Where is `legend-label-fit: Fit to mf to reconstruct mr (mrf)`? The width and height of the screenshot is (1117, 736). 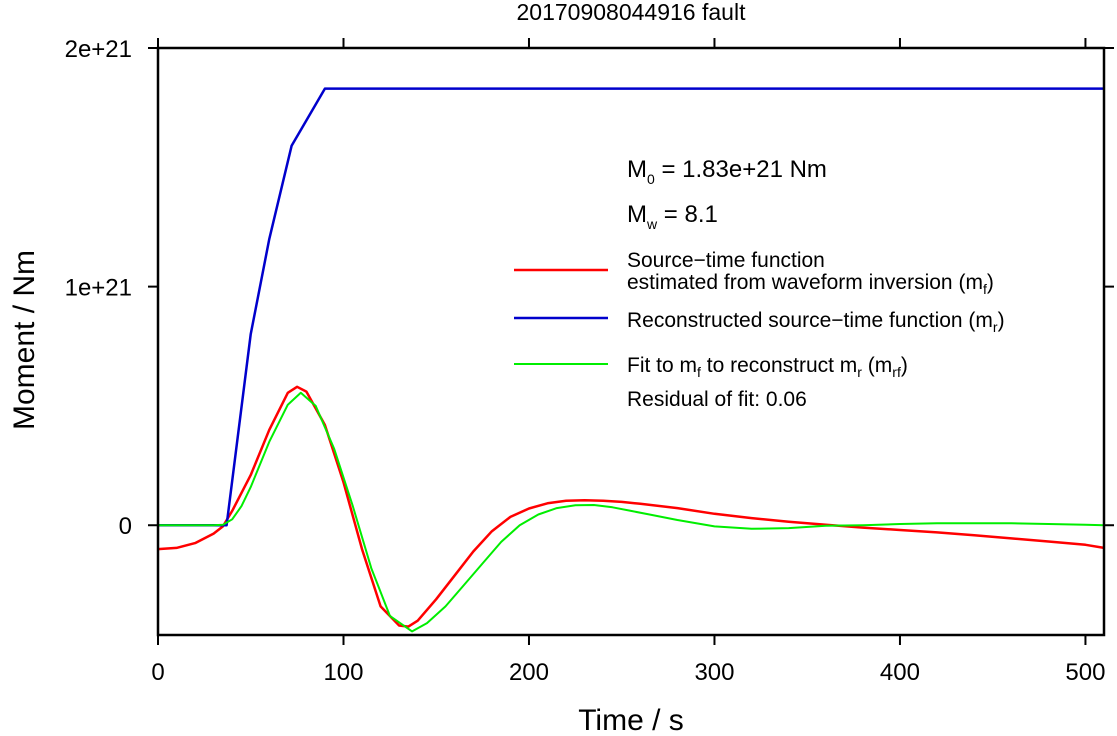
legend-label-fit: Fit to mf to reconstruct mr (mrf) is located at coordinates (767, 367).